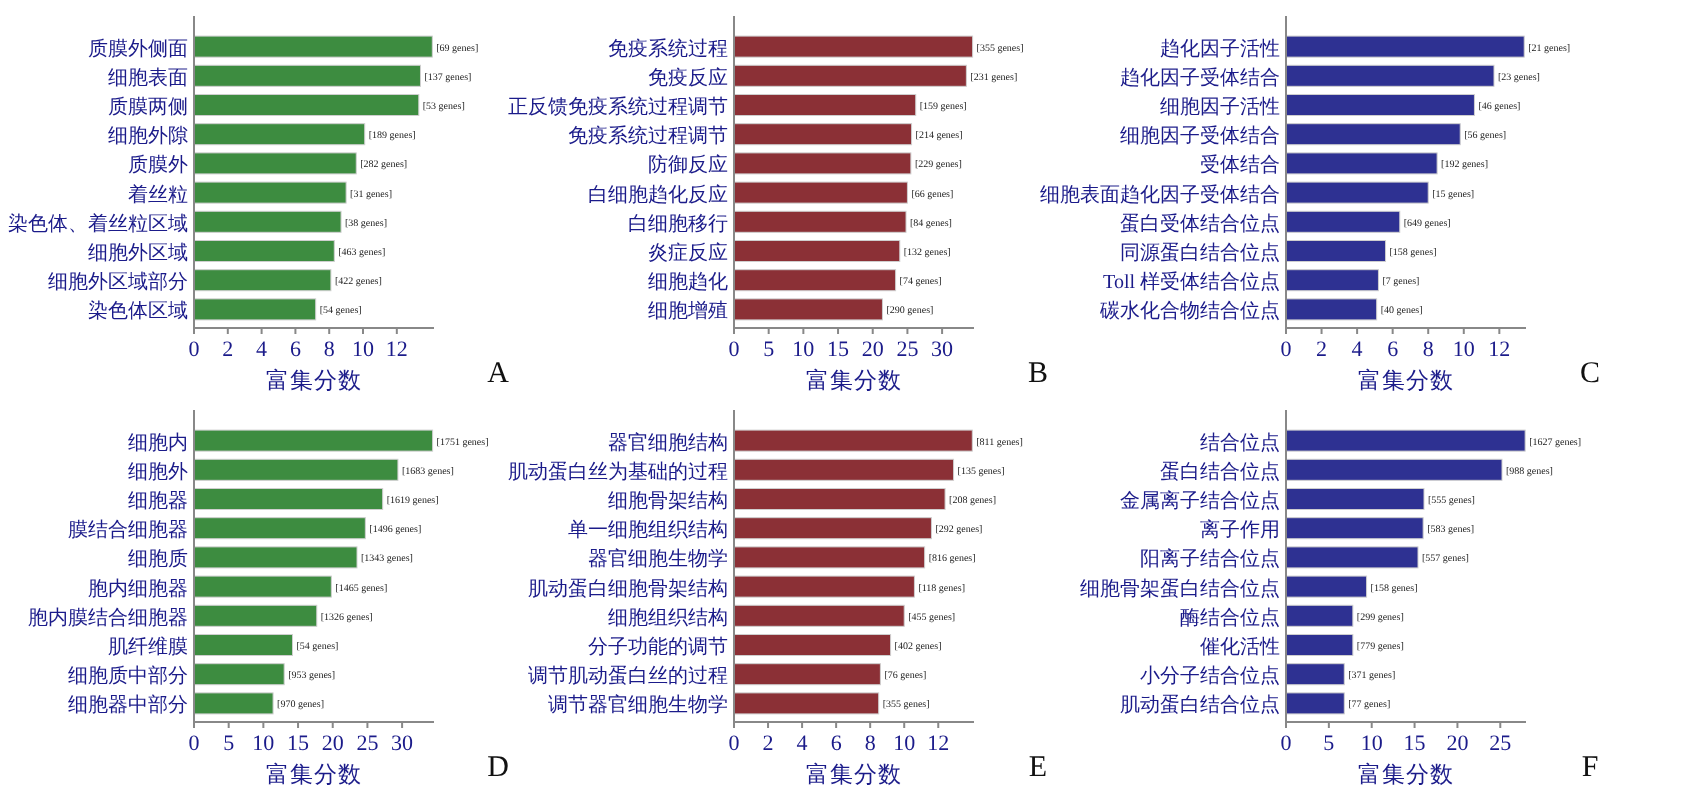 This screenshot has width=1690, height=796. I want to click on y-tick-label: 细胞外隙, so click(148, 136).